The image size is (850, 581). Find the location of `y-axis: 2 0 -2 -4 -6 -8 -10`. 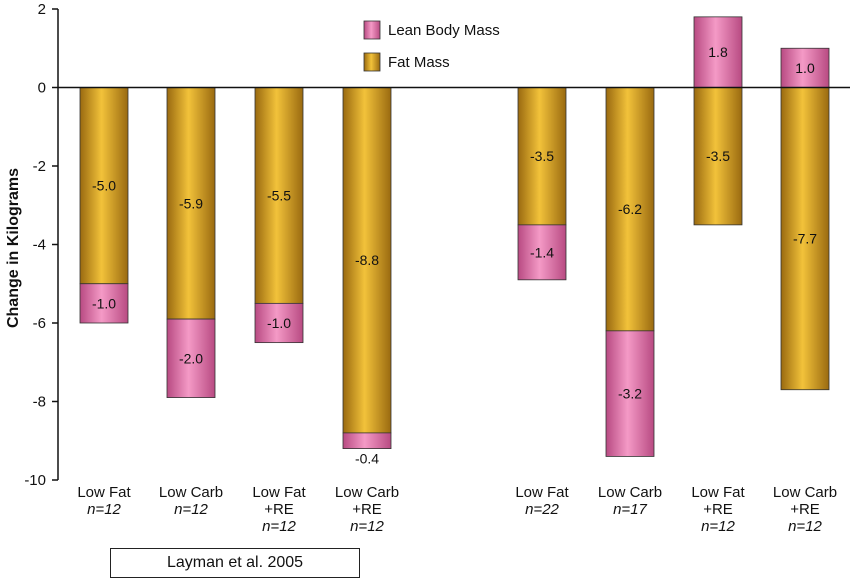

y-axis: 2 0 -2 -4 -6 -8 -10 is located at coordinates (41, 245).